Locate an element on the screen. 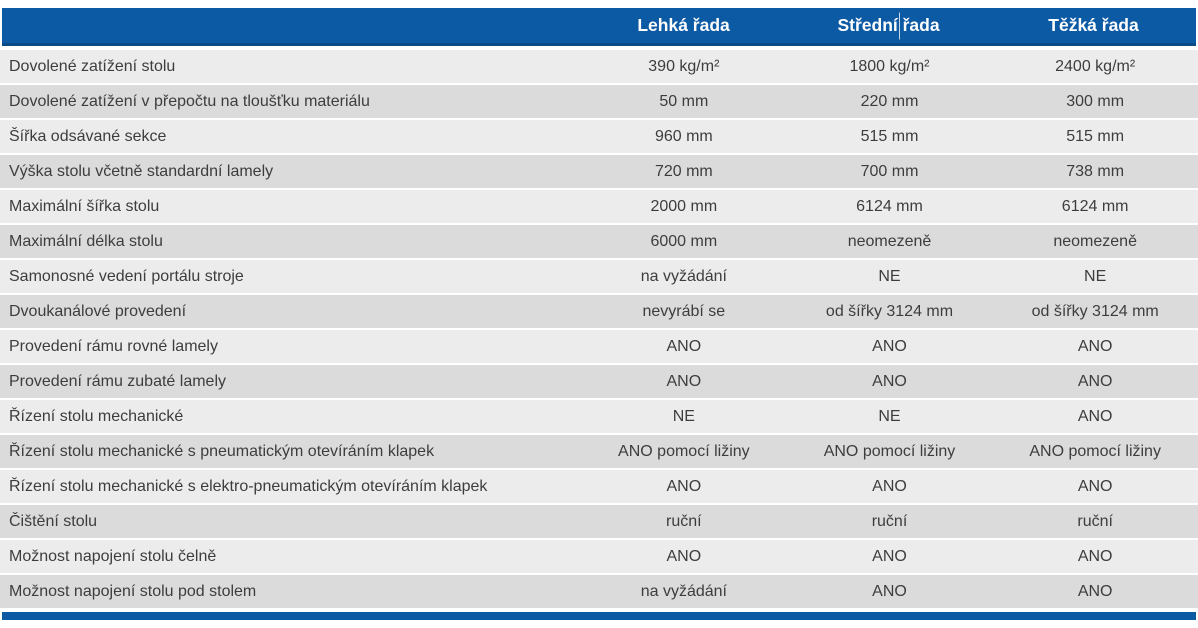 The image size is (1198, 628). table-header: Lehká řada Střední řada Těžká řada is located at coordinates (599, 27).